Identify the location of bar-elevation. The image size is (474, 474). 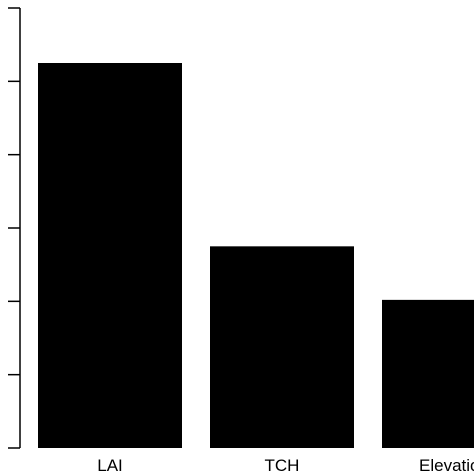
(428, 373).